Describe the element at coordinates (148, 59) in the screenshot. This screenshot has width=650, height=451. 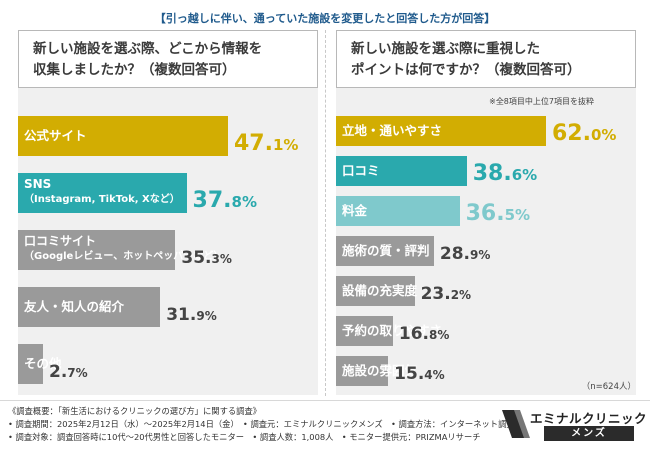
I see `left-question-title: 新しい施設を選ぶ際、どこから情報を 収集しましたか？（複数回答可）` at that location.